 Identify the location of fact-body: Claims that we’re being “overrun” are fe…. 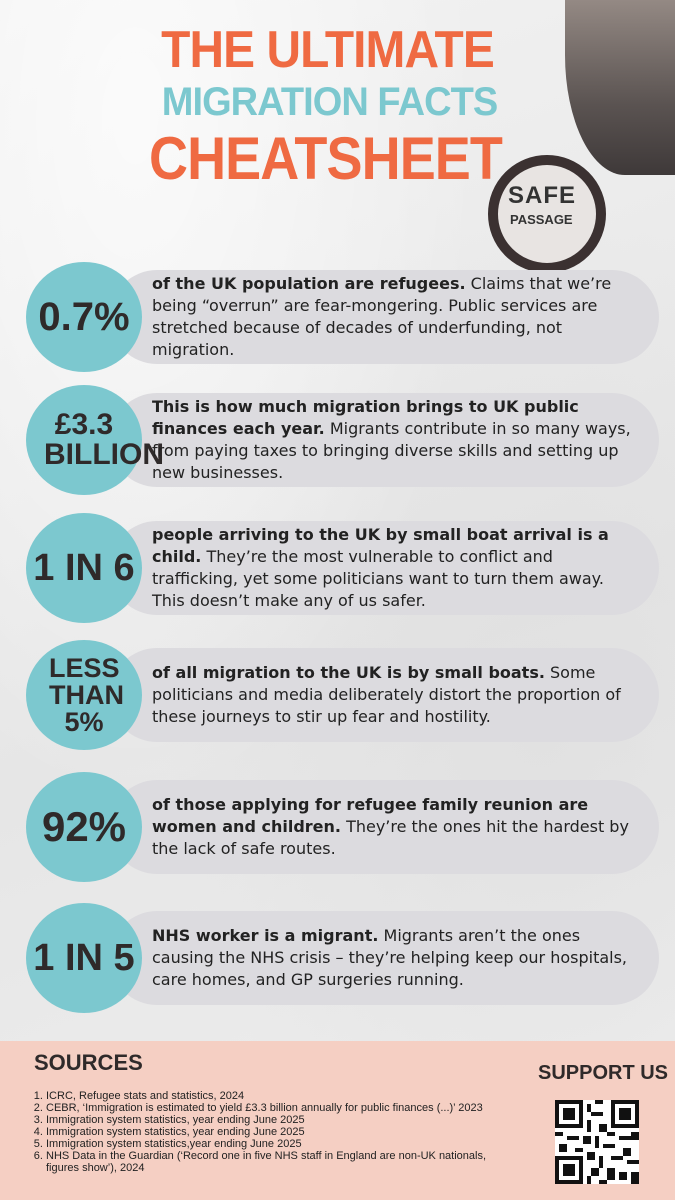
(382, 316).